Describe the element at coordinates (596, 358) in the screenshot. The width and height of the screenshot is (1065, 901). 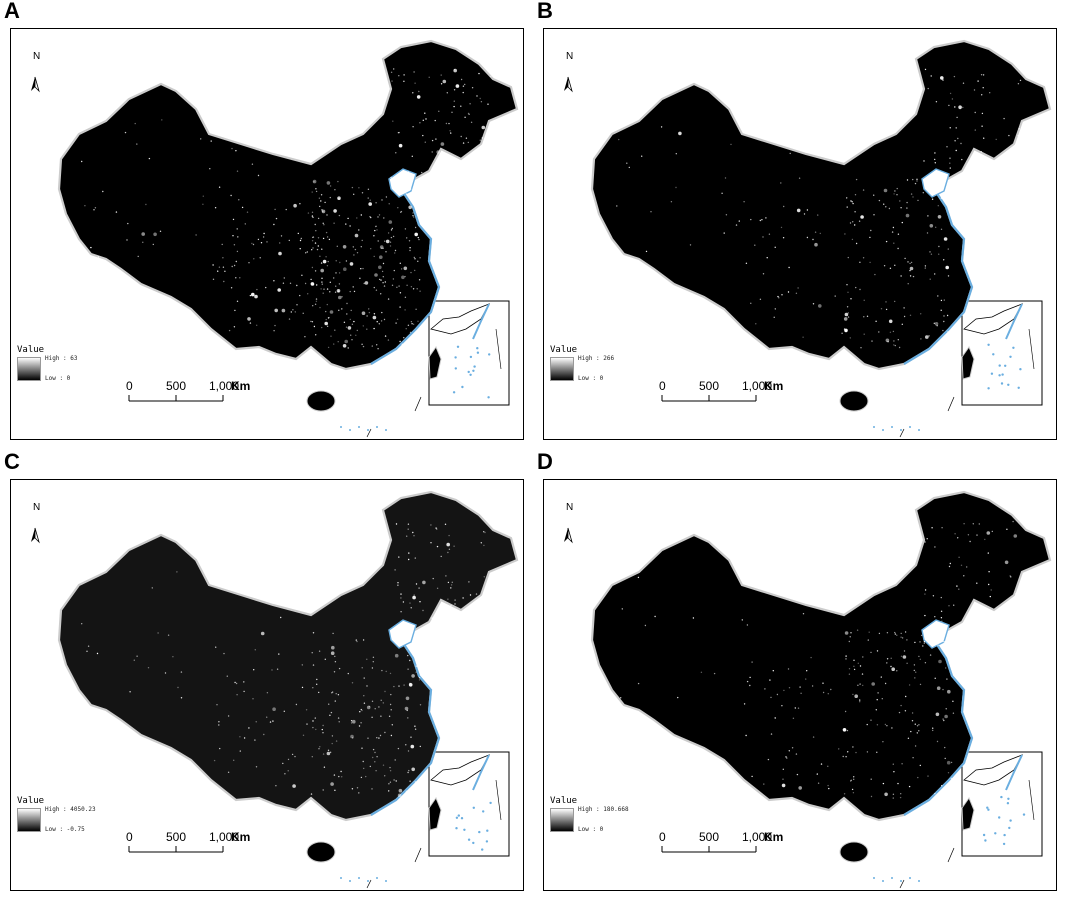
I see `legend-high-label: High : 266` at that location.